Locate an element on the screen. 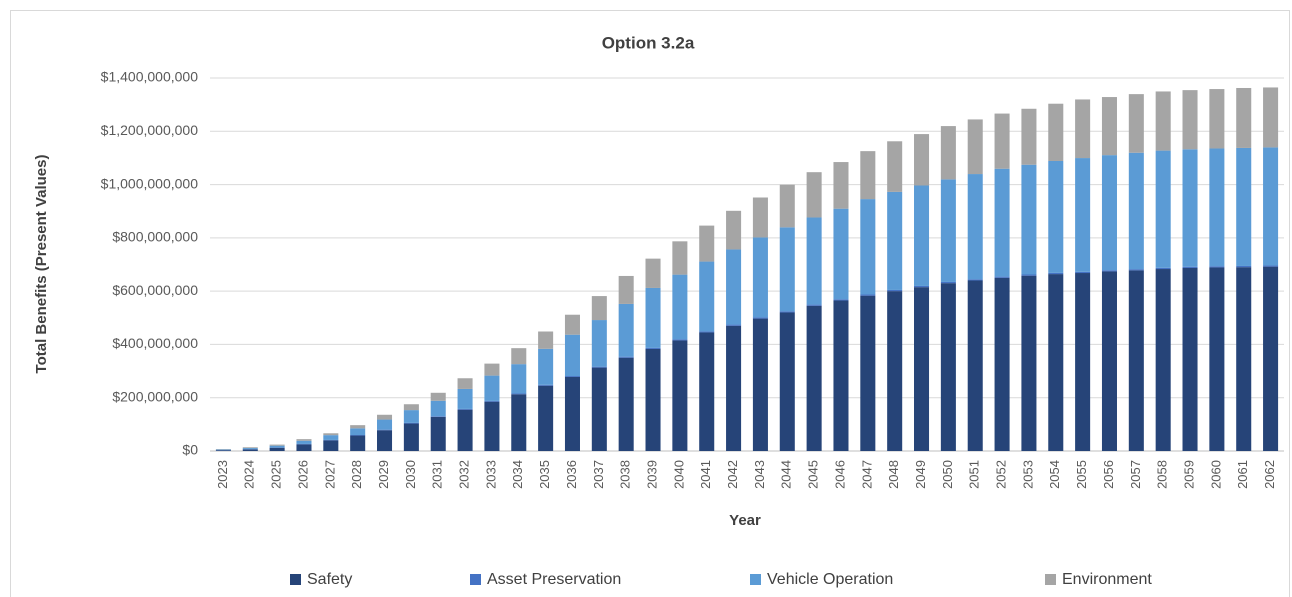  x-tick-label: 2040 is located at coordinates (678, 474).